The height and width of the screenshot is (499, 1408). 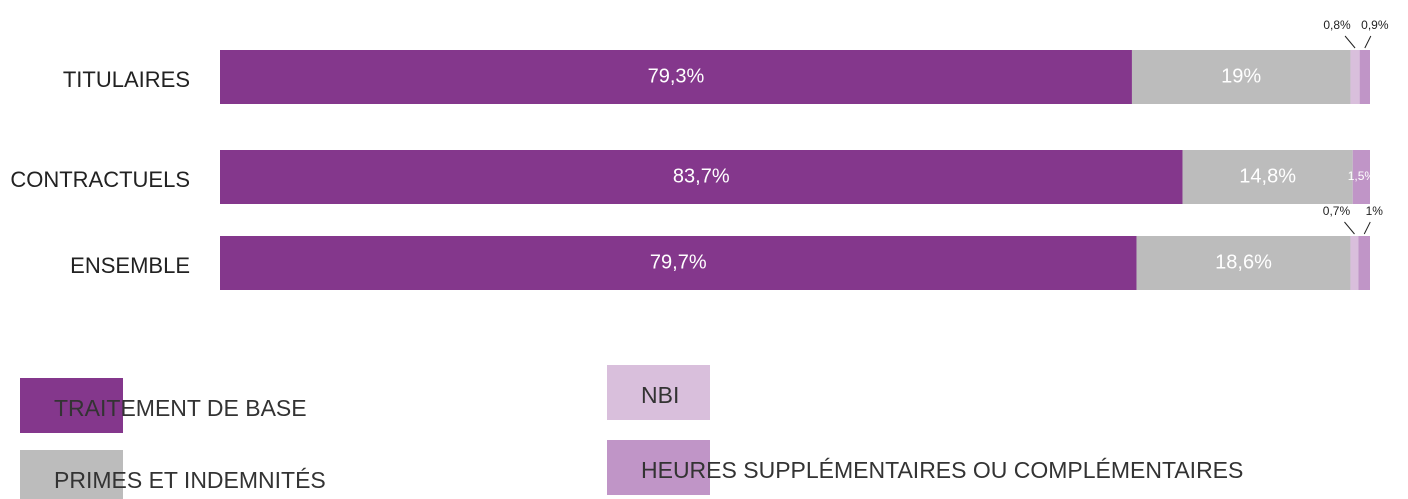 What do you see at coordinates (190, 480) in the screenshot?
I see `legend-label: PRIMES ET INDEMNITÉS` at bounding box center [190, 480].